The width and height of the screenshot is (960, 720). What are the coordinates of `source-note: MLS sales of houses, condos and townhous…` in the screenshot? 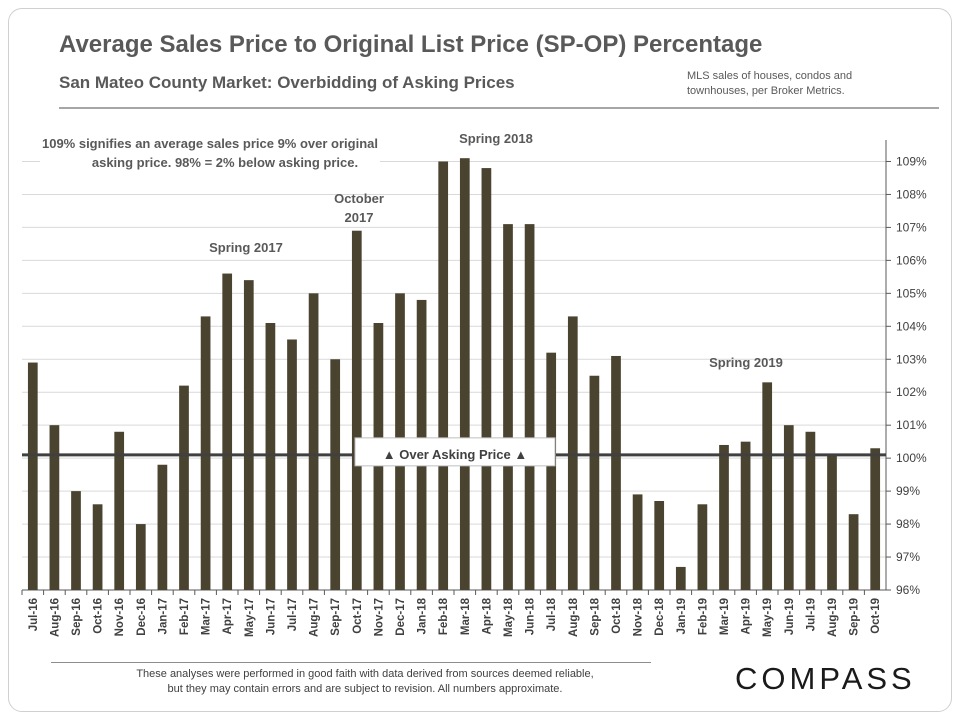 It's located at (807, 84).